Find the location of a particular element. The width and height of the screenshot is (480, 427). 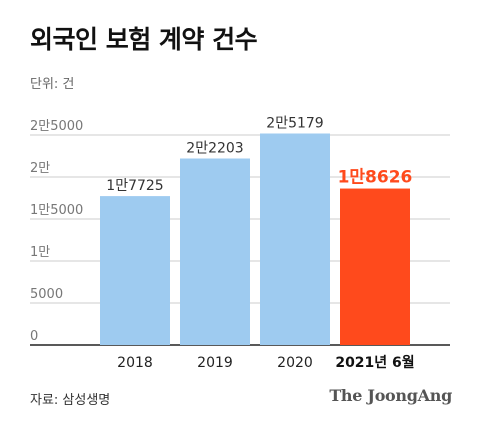

y-tick-label: 2만 is located at coordinates (40, 168).